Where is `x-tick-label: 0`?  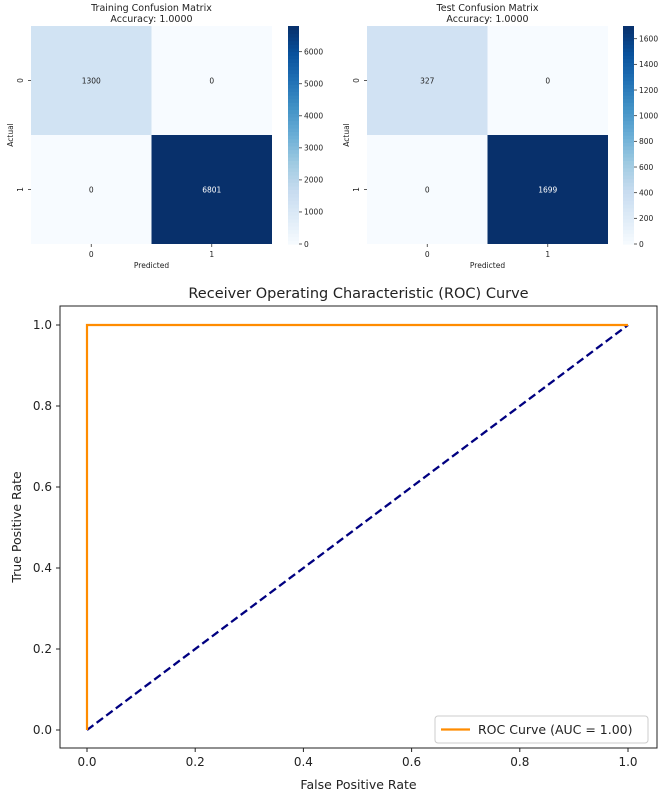
x-tick-label: 0 is located at coordinates (91, 254).